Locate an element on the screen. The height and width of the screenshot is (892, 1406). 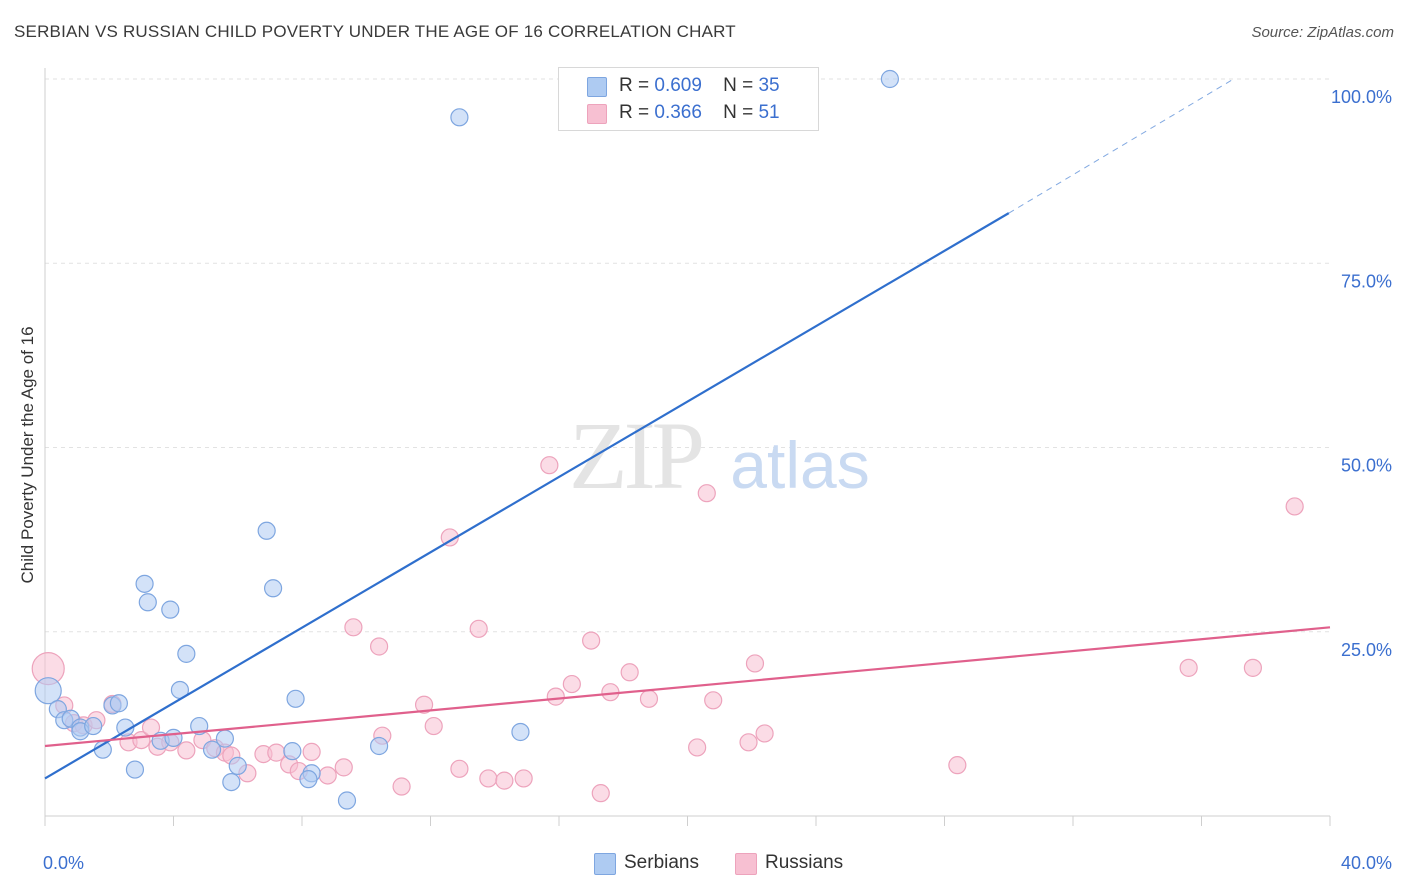
x-tick-label: 40.0% is located at coordinates (1366, 863).